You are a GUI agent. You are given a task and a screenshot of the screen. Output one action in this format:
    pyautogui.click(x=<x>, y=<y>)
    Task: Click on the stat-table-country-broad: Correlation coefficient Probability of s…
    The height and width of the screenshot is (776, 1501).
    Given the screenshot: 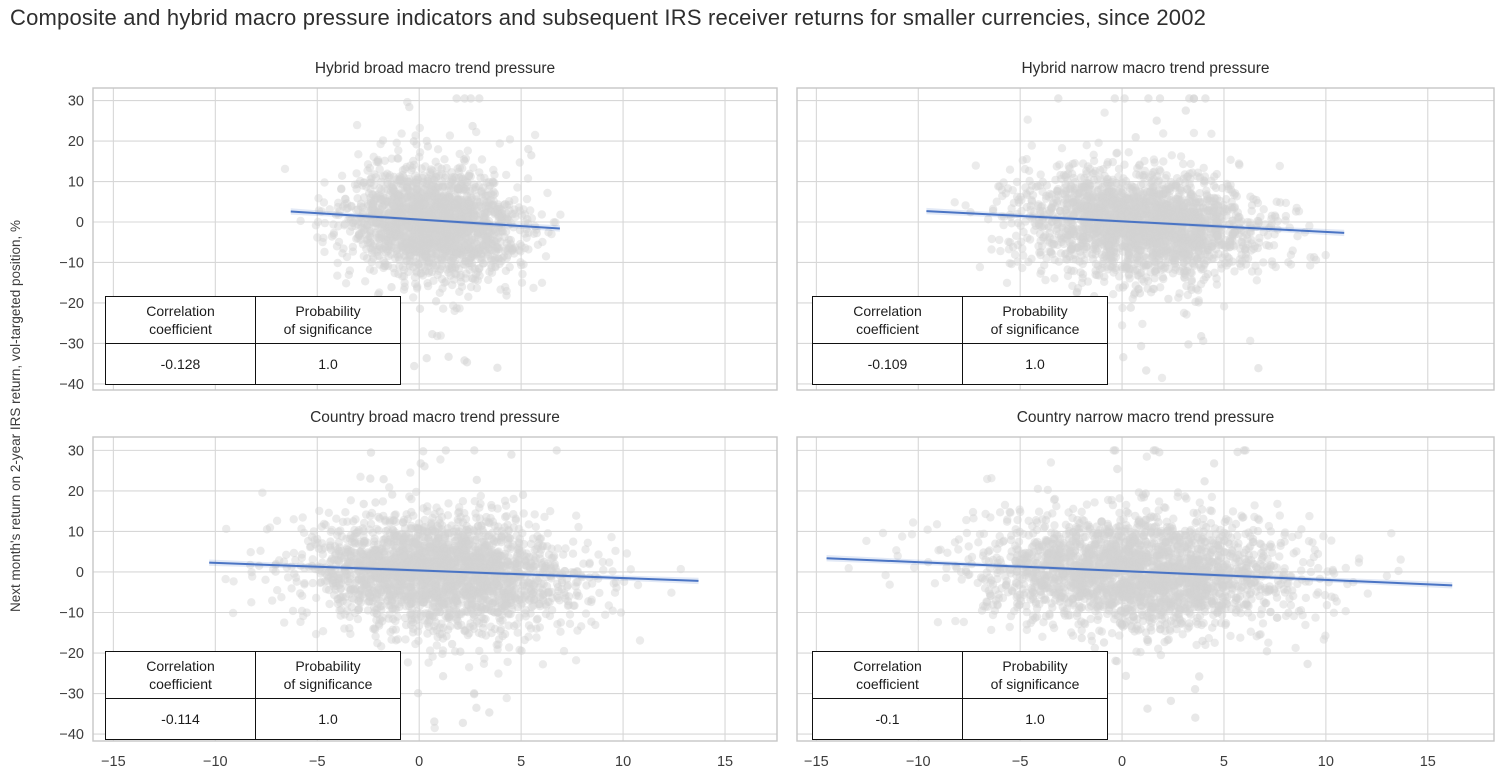 What is the action you would take?
    pyautogui.click(x=253, y=695)
    